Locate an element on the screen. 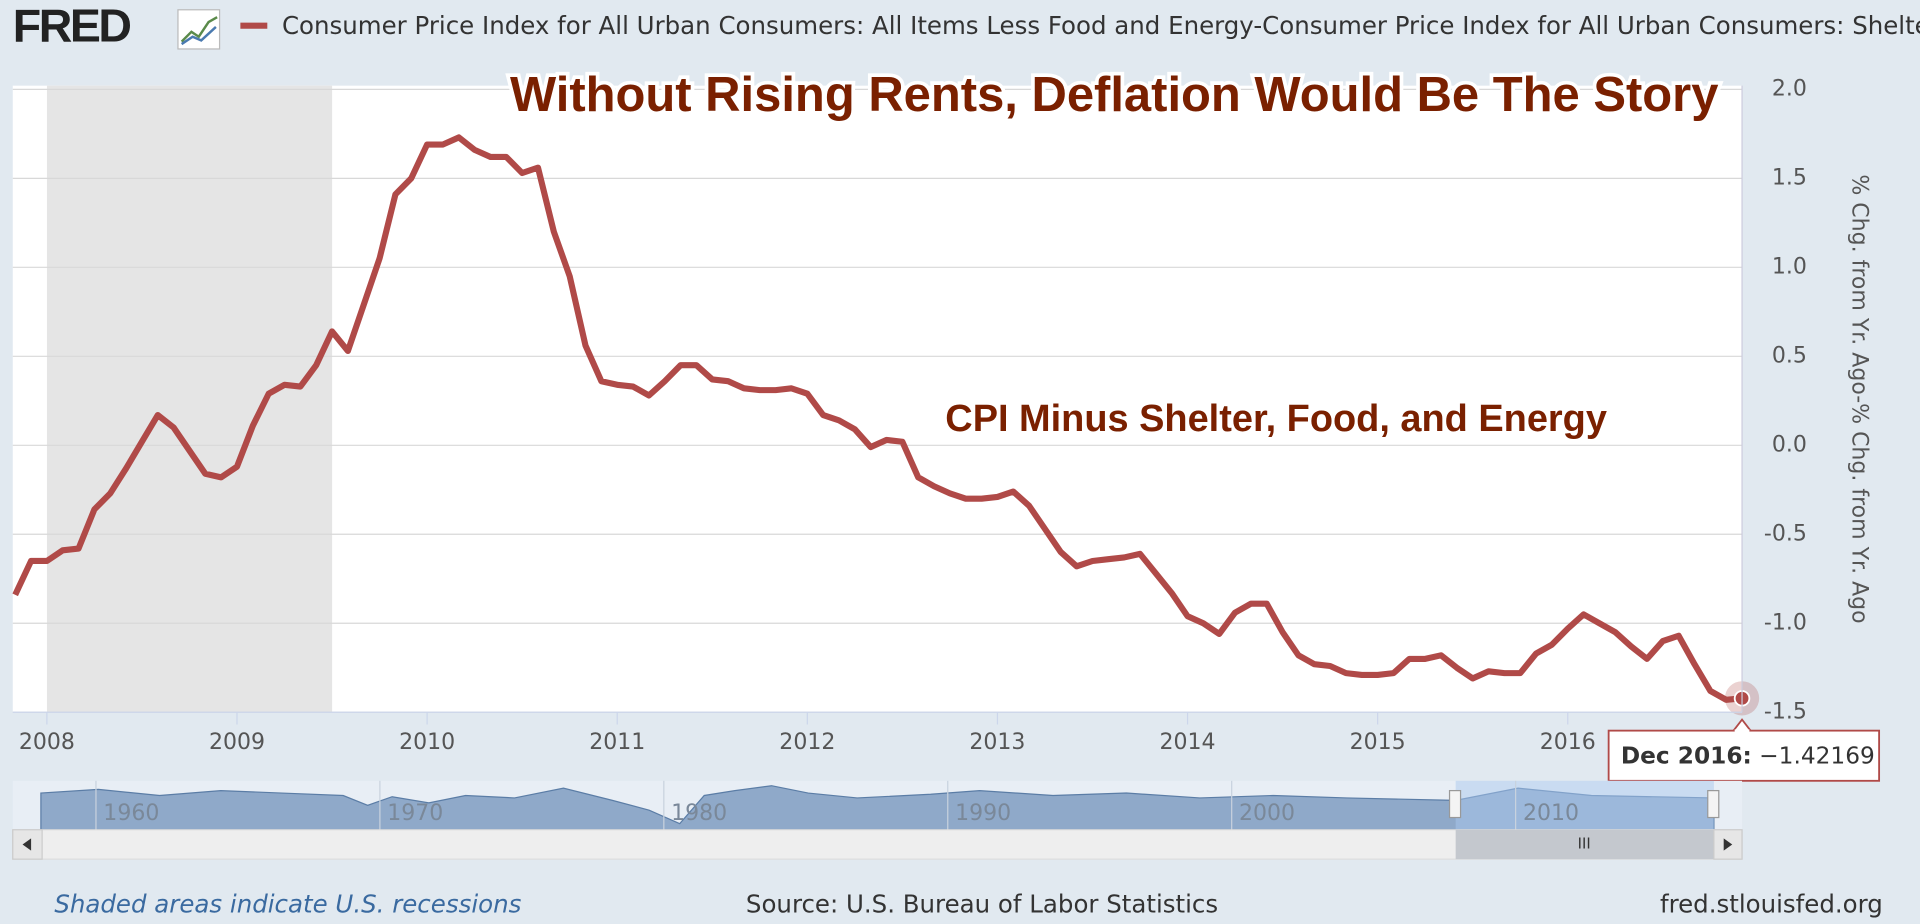 Image resolution: width=1920 pixels, height=924 pixels. y-tick-label: 1.0 is located at coordinates (1789, 266).